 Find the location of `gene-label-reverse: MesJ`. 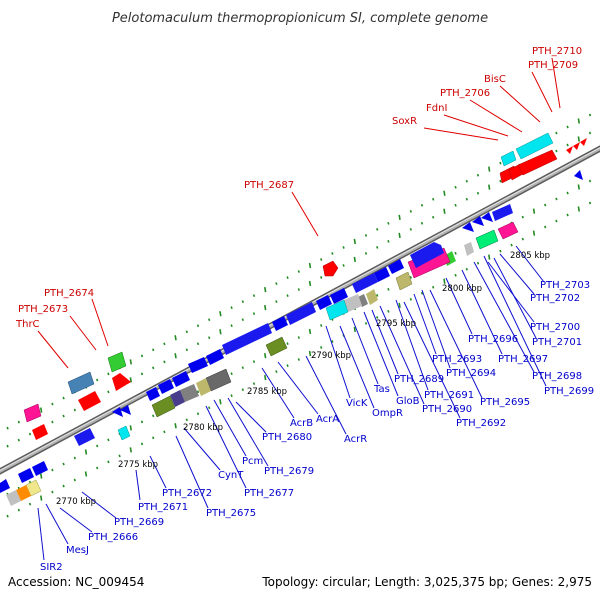

gene-label-reverse: MesJ is located at coordinates (77, 550).